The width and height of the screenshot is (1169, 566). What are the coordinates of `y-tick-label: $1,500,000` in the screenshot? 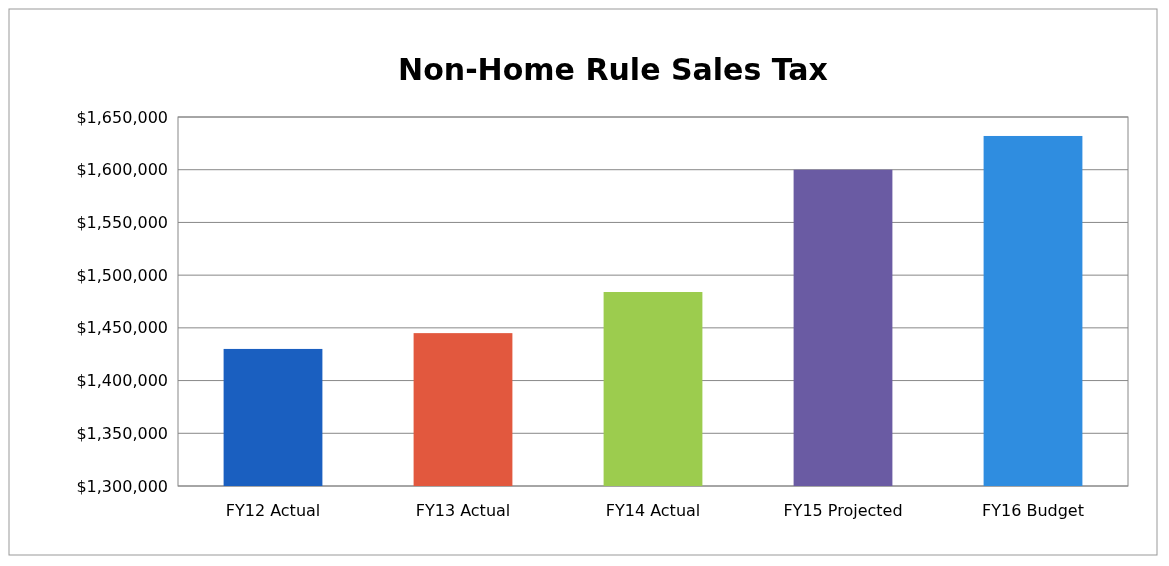 It's located at (122, 275).